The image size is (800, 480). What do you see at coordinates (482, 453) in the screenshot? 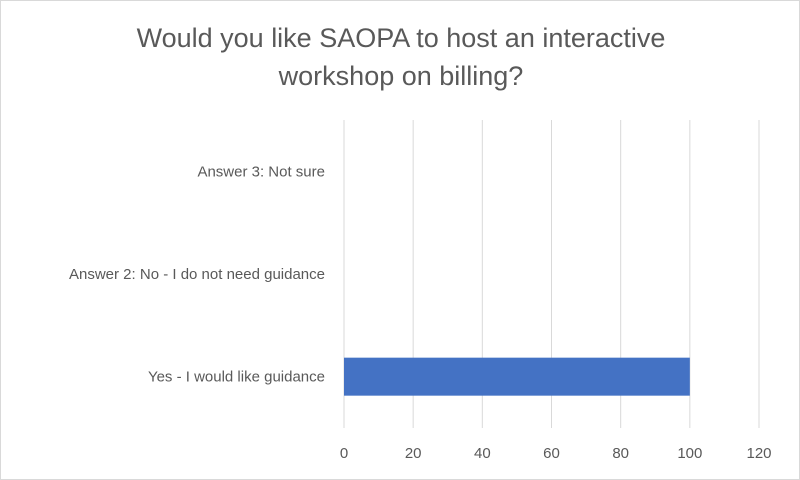
I see `x-tick-label: 40` at bounding box center [482, 453].